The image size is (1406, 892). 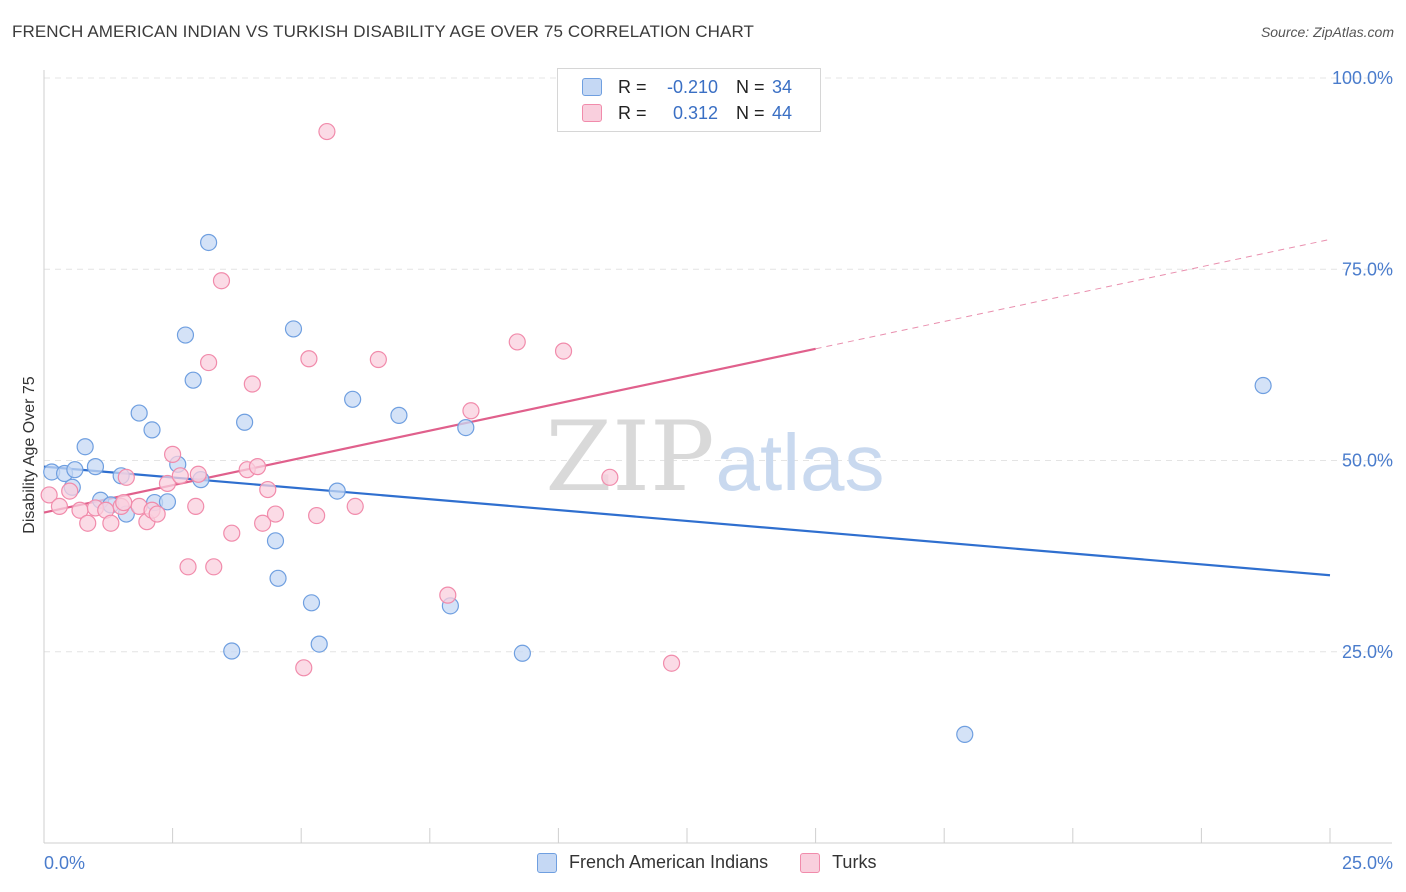 What do you see at coordinates (29, 455) in the screenshot?
I see `y-axis-label: Disability Age Over 75` at bounding box center [29, 455].